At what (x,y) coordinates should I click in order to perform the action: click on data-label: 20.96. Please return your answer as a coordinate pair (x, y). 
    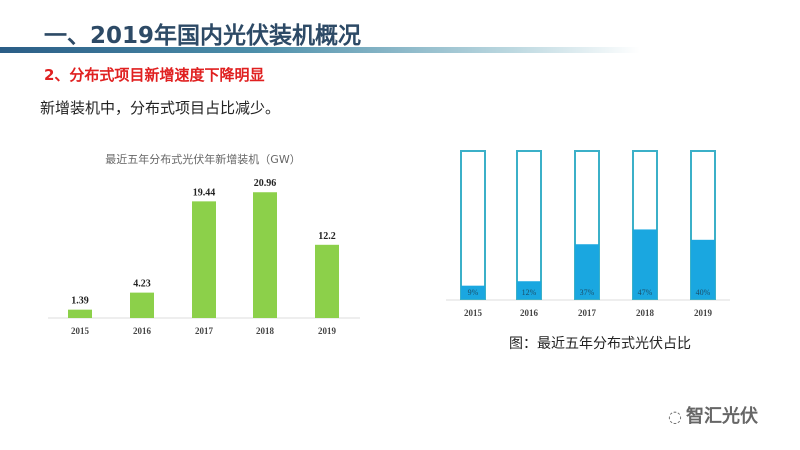
    Looking at the image, I should click on (265, 183).